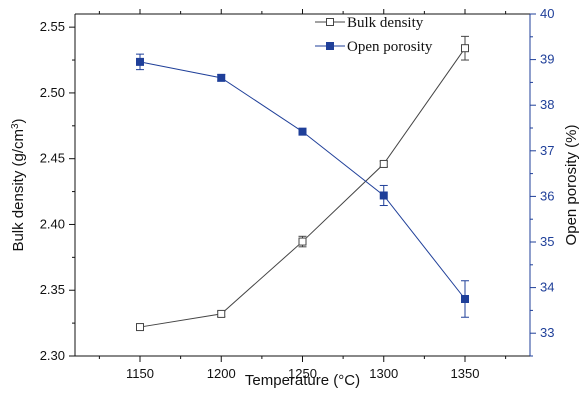 This screenshot has height=414, width=584. What do you see at coordinates (330, 22) in the screenshot?
I see `legend-marker-bulk-density` at bounding box center [330, 22].